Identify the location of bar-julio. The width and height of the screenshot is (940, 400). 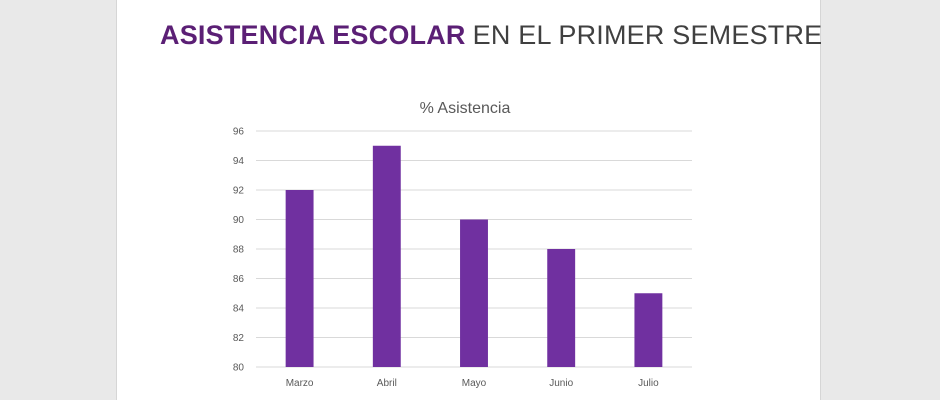
(648, 330).